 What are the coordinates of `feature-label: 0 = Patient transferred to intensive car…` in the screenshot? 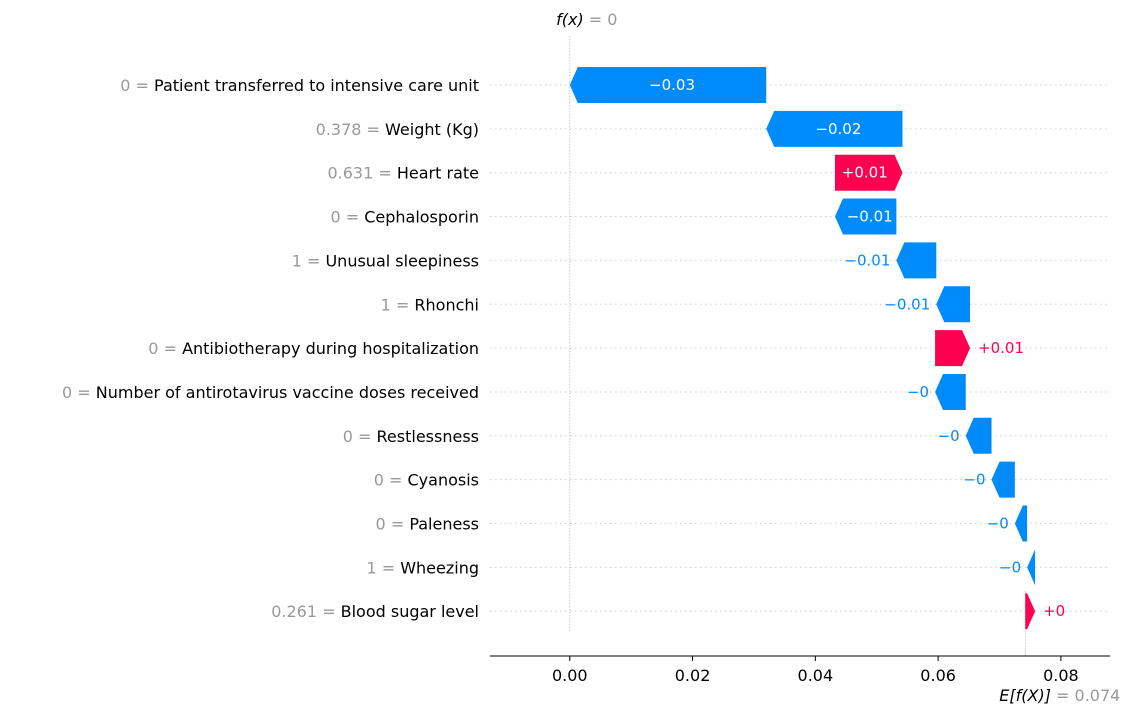 It's located at (299, 85).